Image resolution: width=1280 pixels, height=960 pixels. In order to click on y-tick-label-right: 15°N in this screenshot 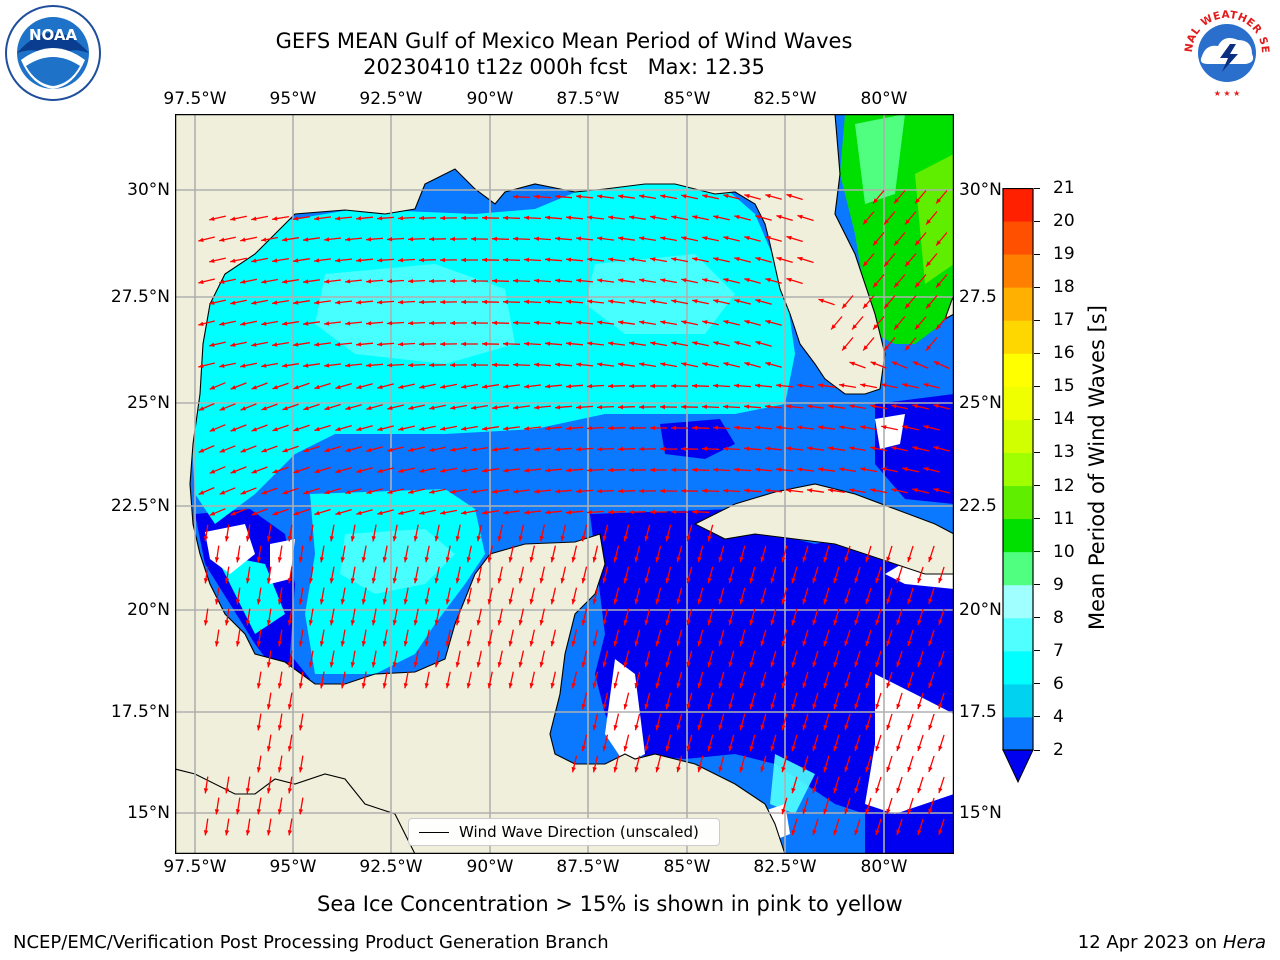, I will do `click(980, 813)`.